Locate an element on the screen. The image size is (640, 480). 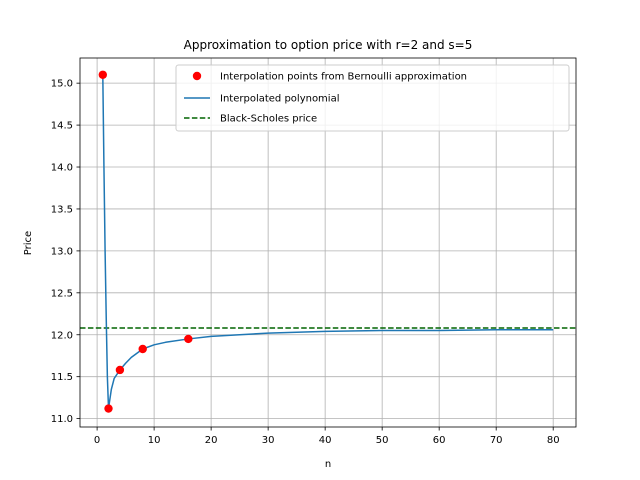
y-tick-label: 13.5 is located at coordinates (62, 209).